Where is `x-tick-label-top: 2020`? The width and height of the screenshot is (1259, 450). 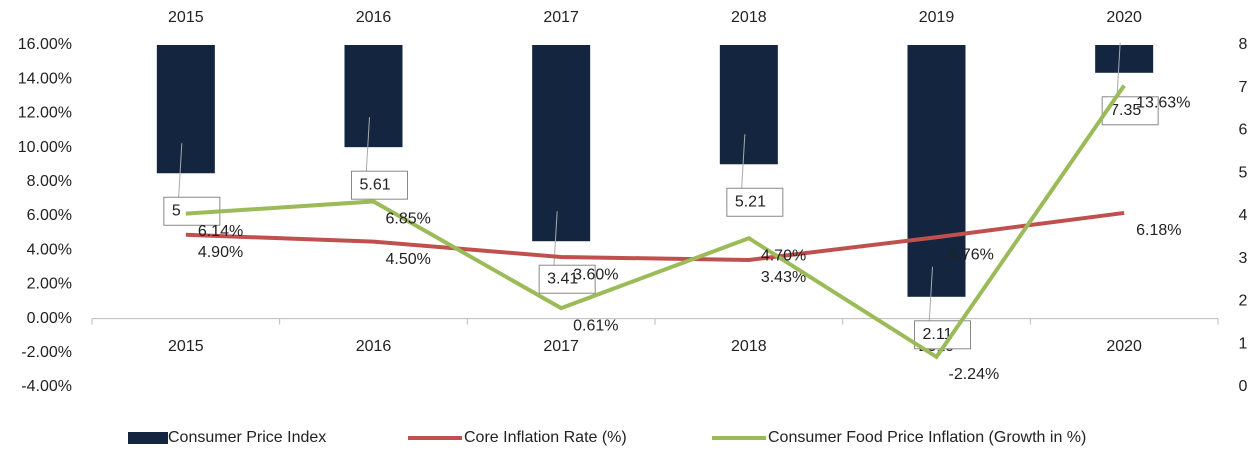
x-tick-label-top: 2020 is located at coordinates (1124, 17).